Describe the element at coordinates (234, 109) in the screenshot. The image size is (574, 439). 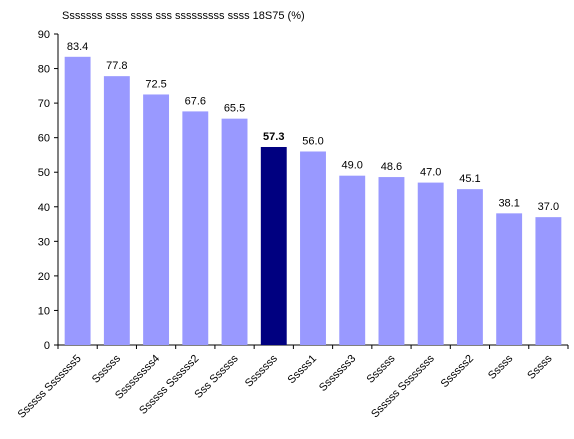
I see `value-label: 65.5` at that location.